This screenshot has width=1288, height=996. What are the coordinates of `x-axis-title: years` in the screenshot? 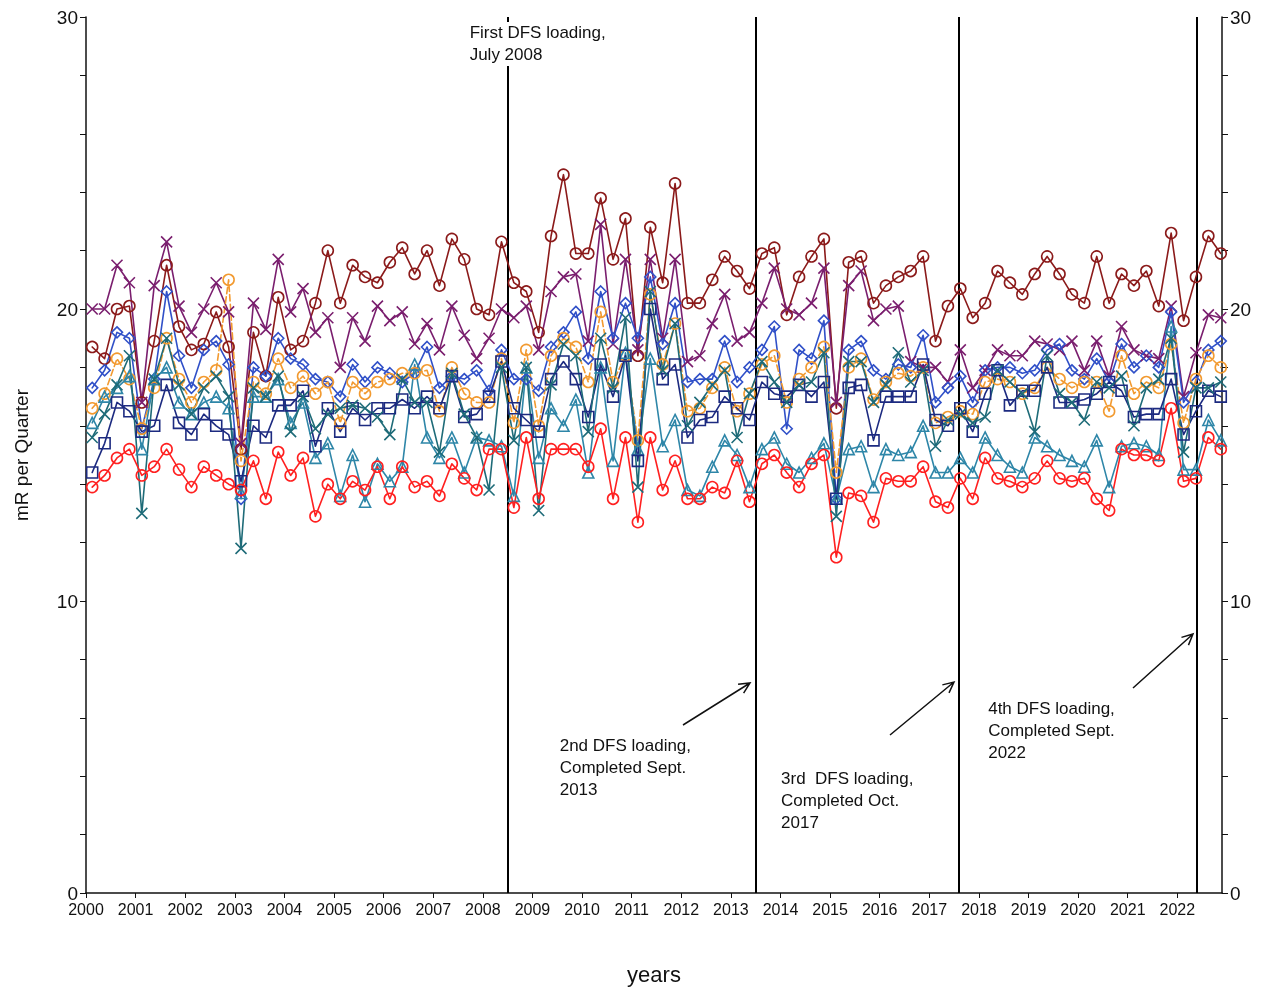 It's located at (654, 974).